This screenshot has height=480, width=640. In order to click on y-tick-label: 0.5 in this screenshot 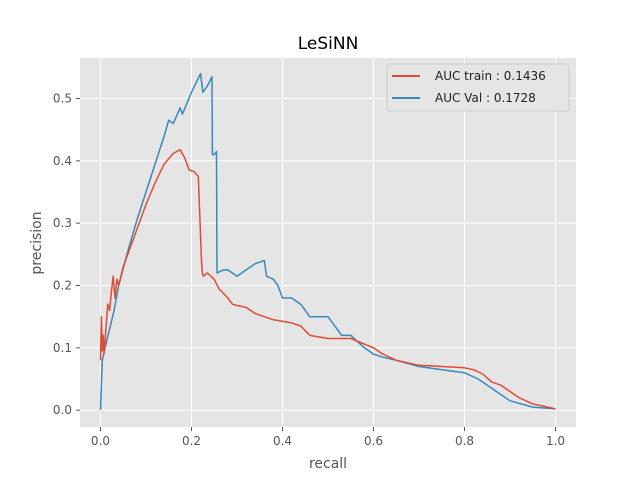, I will do `click(62, 99)`.